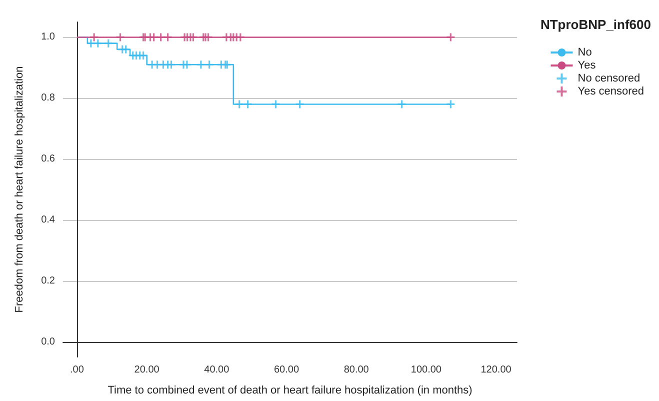 The width and height of the screenshot is (659, 401). I want to click on x-tick-label: 80.00, so click(357, 370).